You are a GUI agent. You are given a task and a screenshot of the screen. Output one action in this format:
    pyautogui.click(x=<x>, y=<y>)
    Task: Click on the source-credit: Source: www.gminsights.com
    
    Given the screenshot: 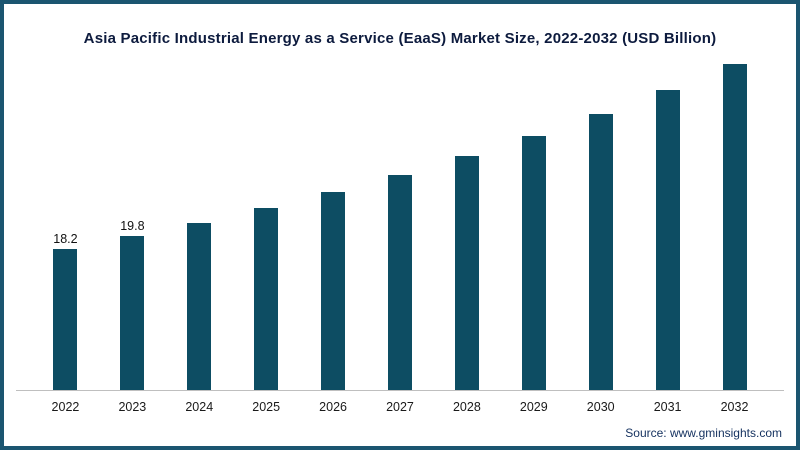 What is the action you would take?
    pyautogui.click(x=703, y=433)
    